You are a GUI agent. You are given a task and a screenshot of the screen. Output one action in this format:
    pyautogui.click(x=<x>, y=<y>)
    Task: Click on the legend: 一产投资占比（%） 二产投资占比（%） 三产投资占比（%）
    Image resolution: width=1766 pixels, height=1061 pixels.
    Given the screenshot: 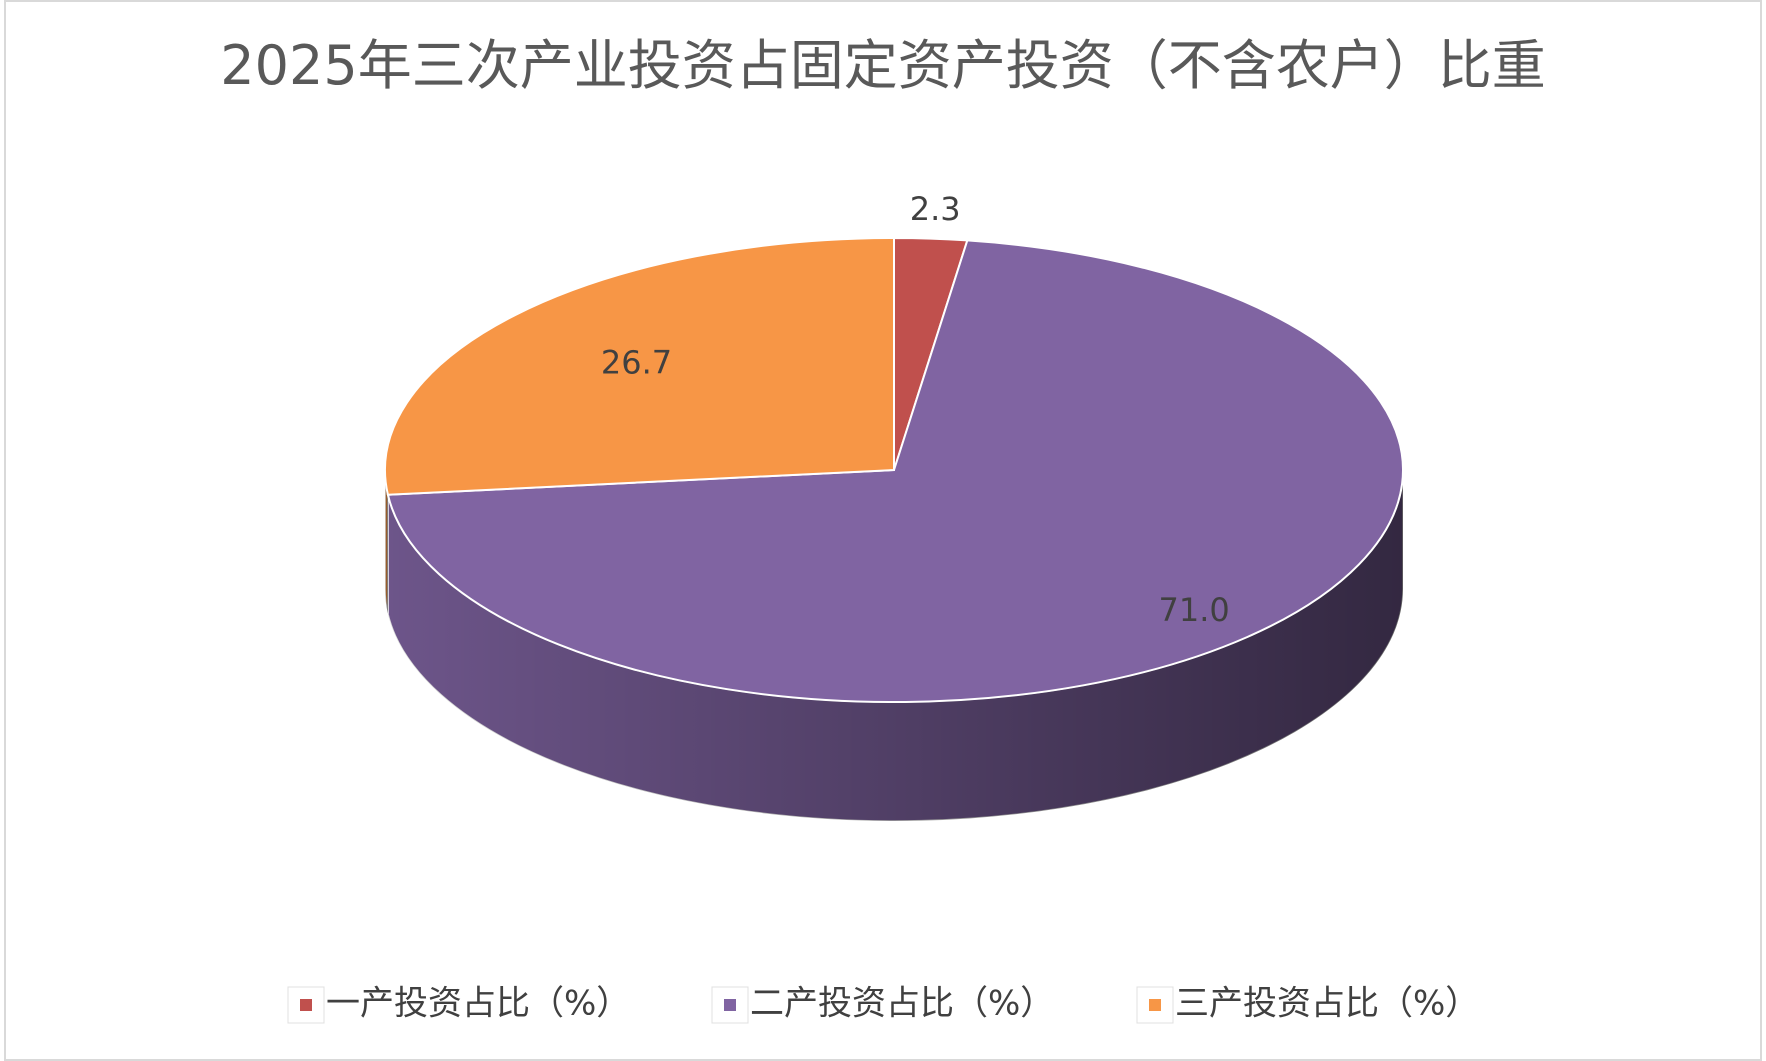 What is the action you would take?
    pyautogui.click(x=883, y=1004)
    